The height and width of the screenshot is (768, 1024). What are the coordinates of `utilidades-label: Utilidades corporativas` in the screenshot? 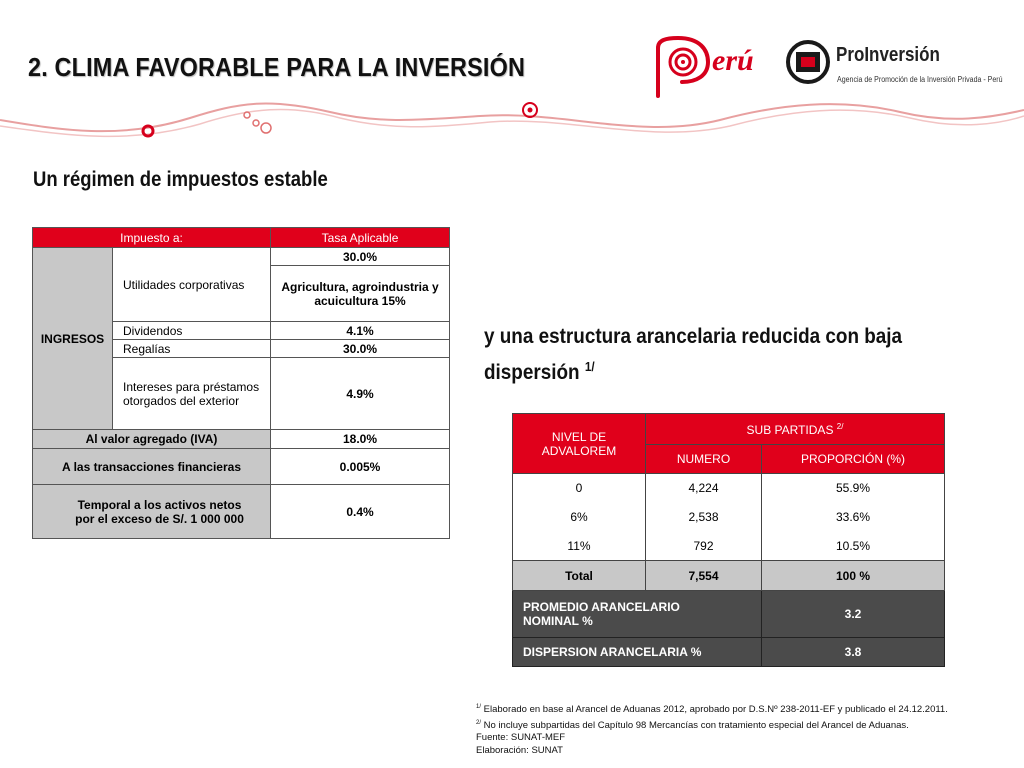 It's located at (191, 284).